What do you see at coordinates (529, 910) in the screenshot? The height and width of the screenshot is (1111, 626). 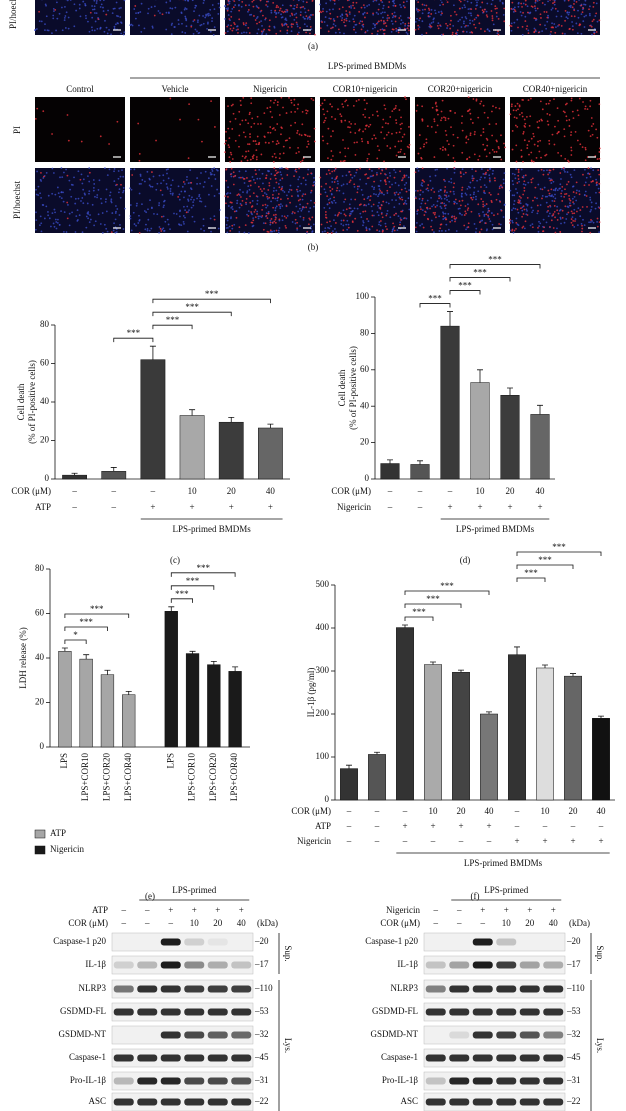 I see `condition-value: +` at bounding box center [529, 910].